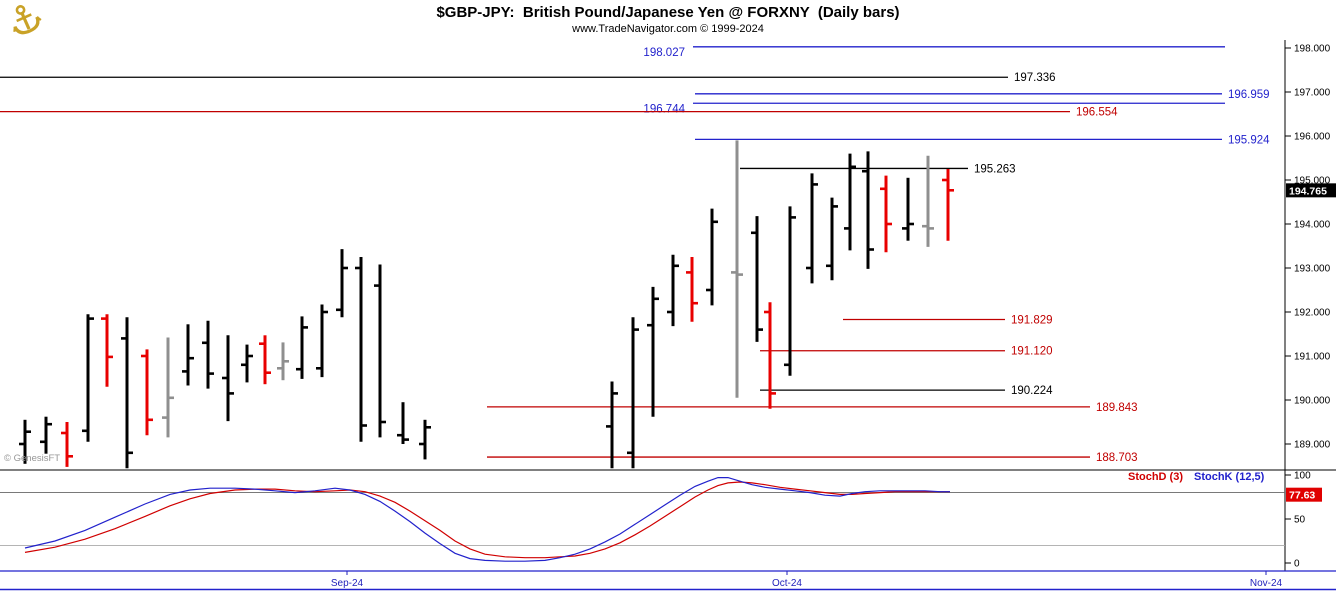  What do you see at coordinates (1117, 408) in the screenshot?
I see `price-level-label: 189.843` at bounding box center [1117, 408].